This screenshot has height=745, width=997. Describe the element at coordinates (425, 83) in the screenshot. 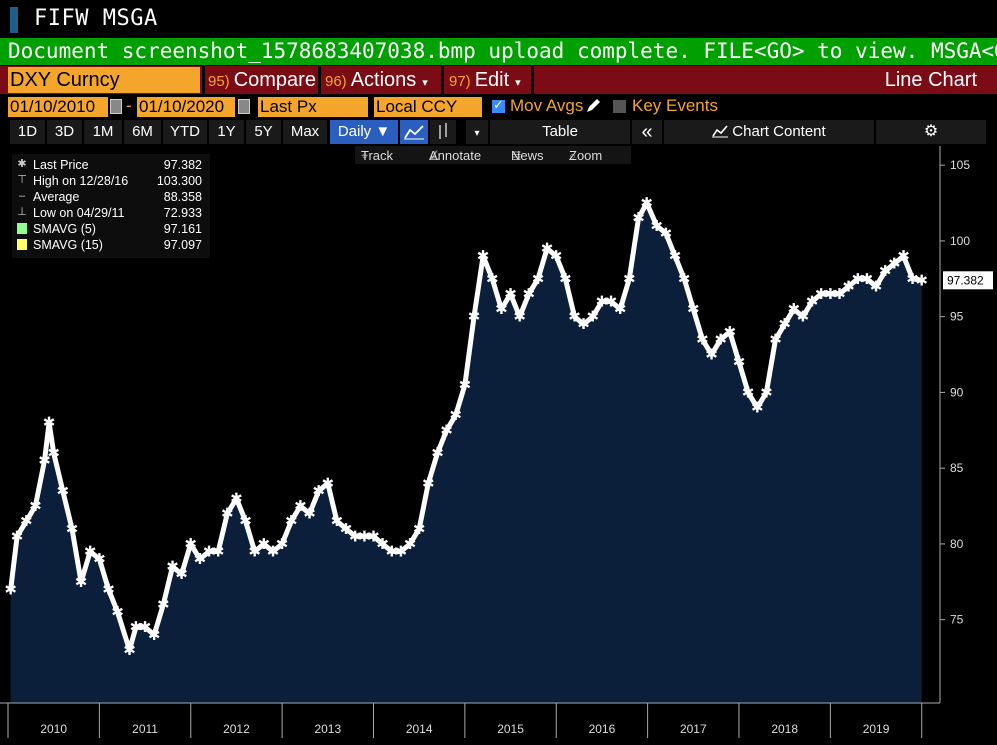

I see `chevron-down-icon: ▾` at that location.